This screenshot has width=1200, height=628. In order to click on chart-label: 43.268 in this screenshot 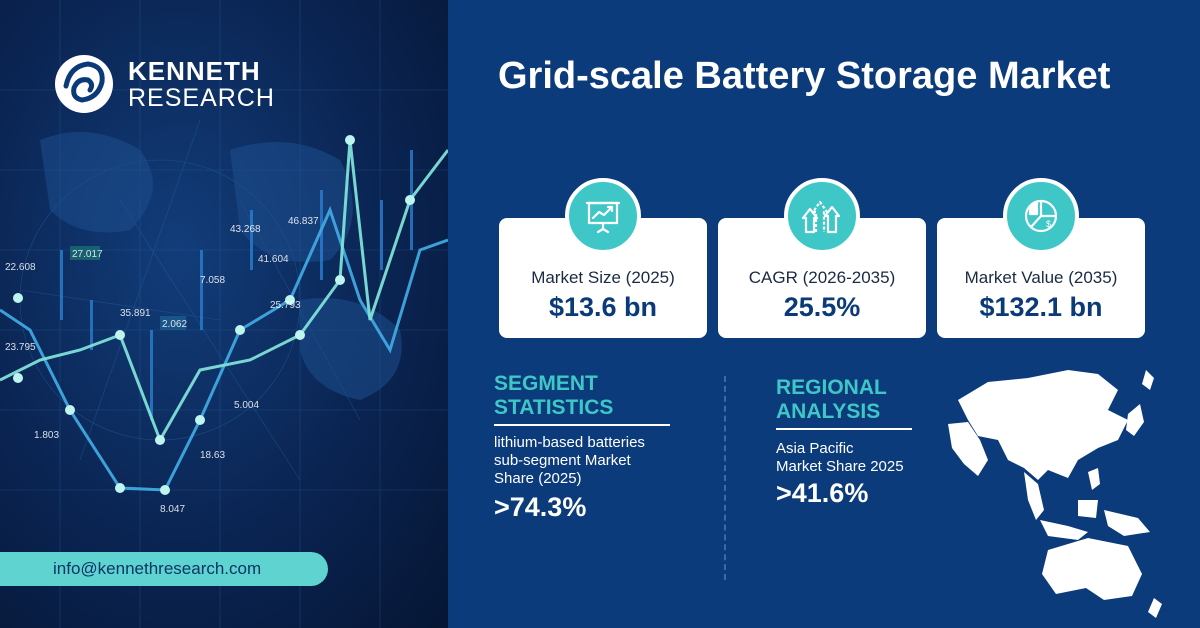, I will do `click(245, 229)`.